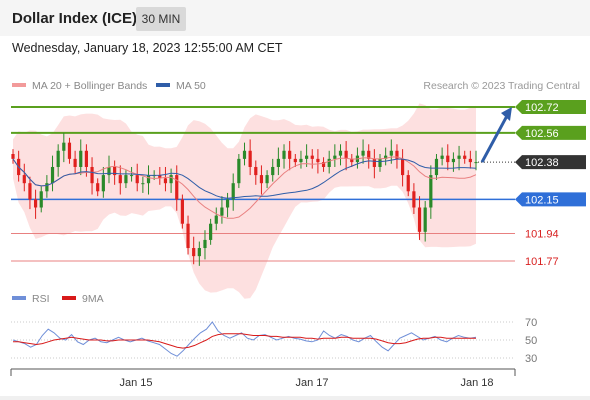 The width and height of the screenshot is (590, 400). I want to click on rsi-tick-50: 50, so click(531, 341).